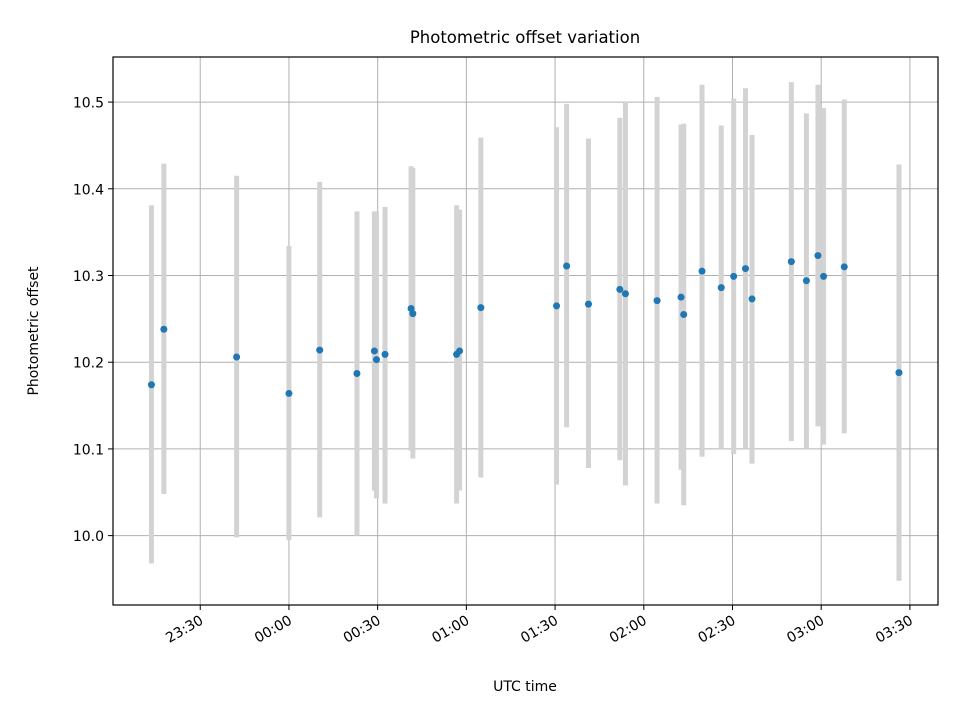 The height and width of the screenshot is (720, 960). I want to click on x-axis-label: UTC time, so click(525, 687).